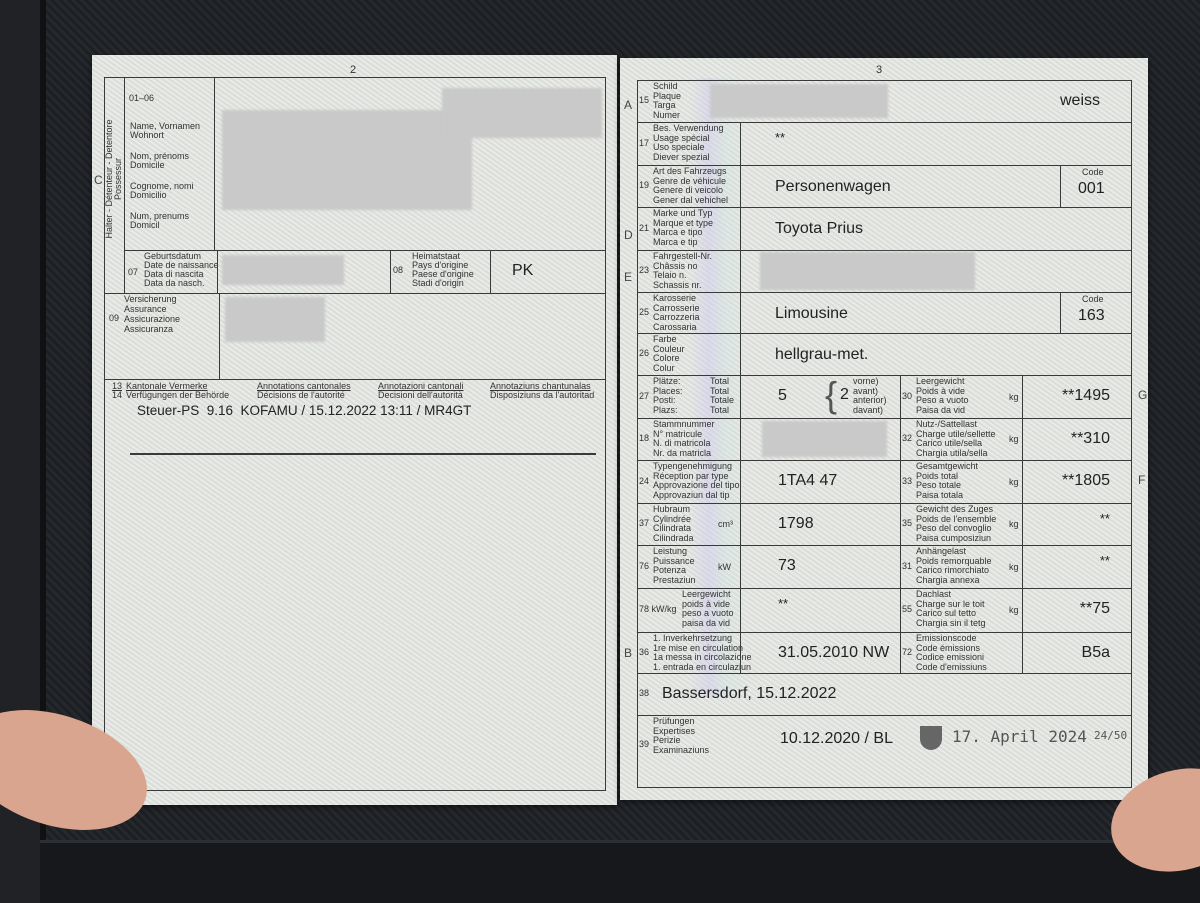 This screenshot has width=1200, height=903. What do you see at coordinates (951, 622) in the screenshot?
I see `field-label: Chargia sin il tetg` at bounding box center [951, 622].